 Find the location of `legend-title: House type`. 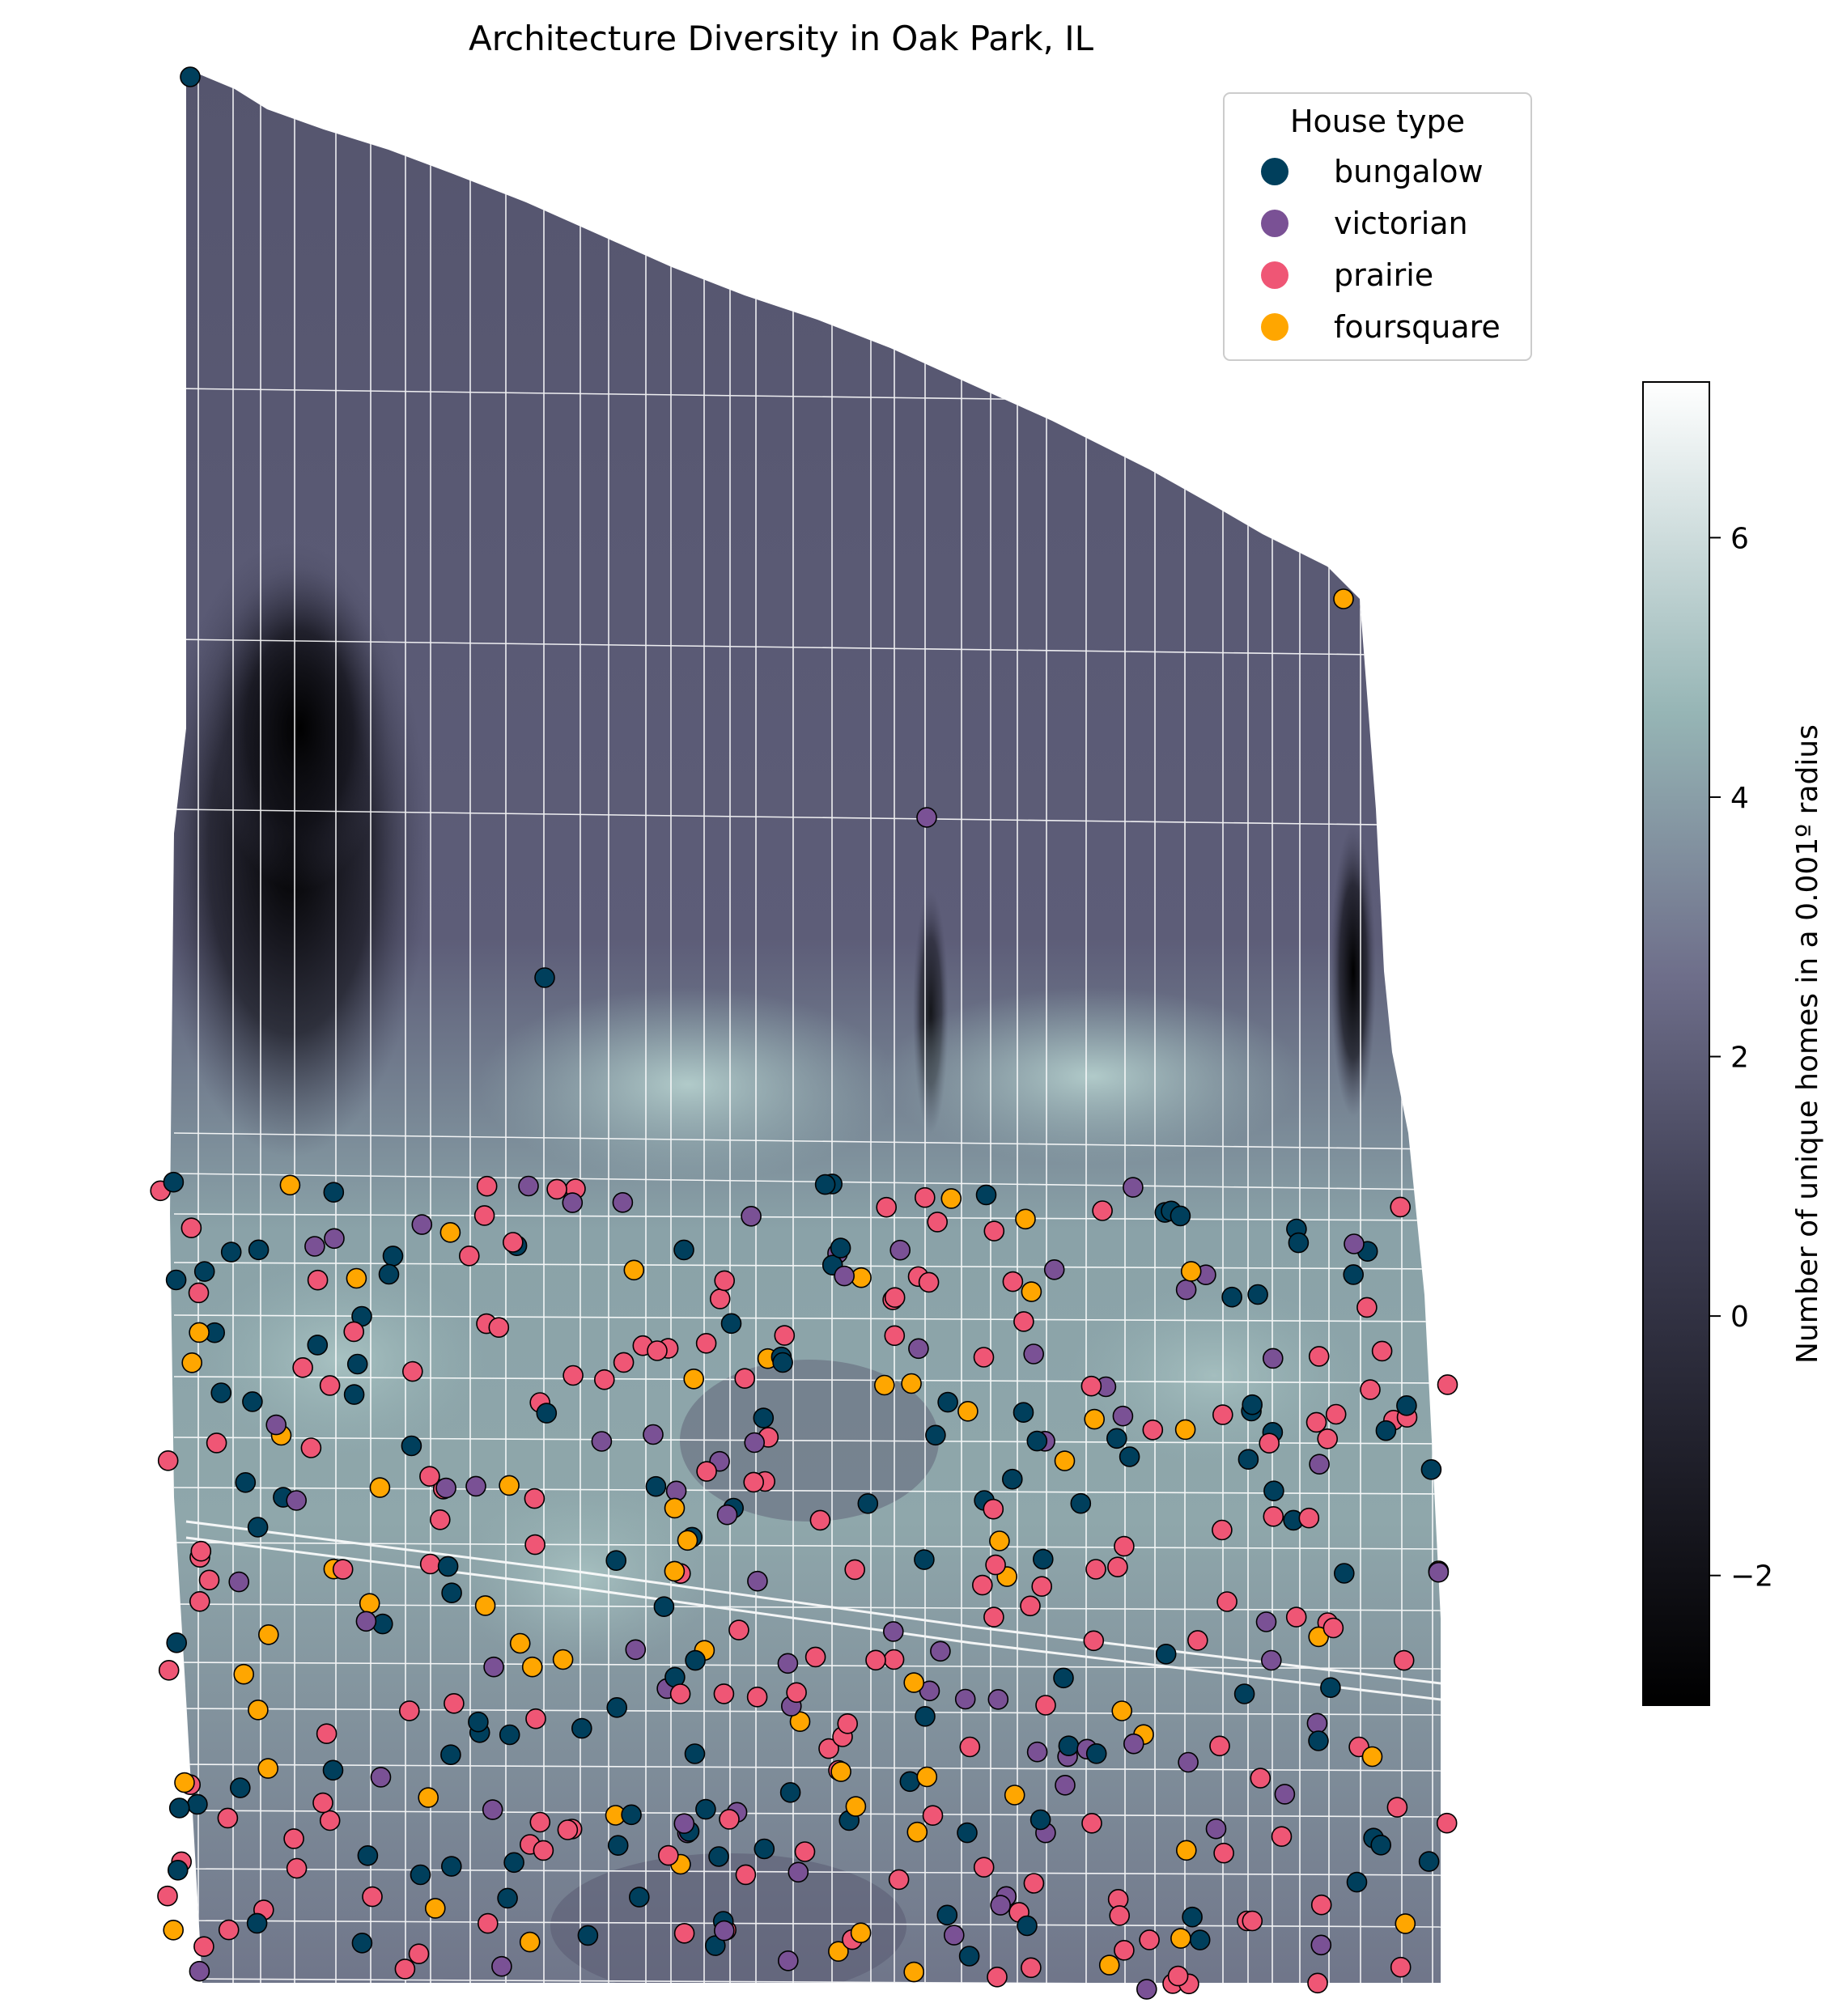

legend-title: House type is located at coordinates (1378, 121).